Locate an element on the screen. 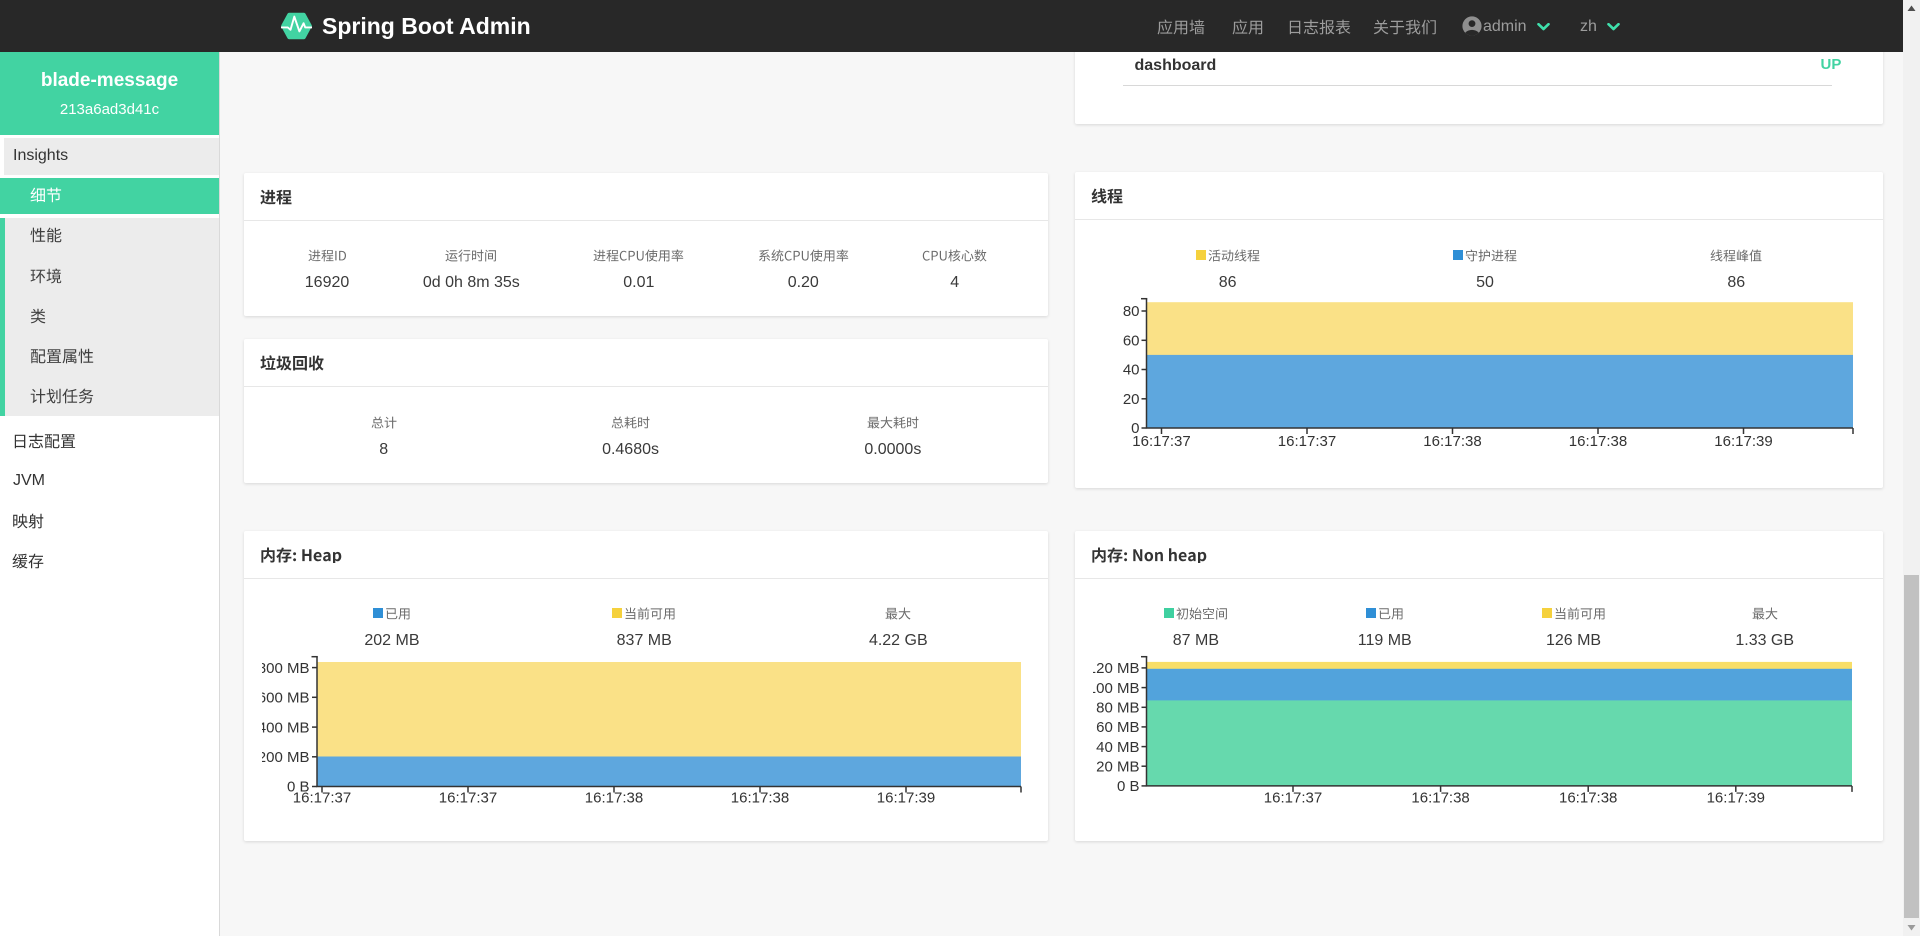  svg-text: 40 is located at coordinates (1131, 370).